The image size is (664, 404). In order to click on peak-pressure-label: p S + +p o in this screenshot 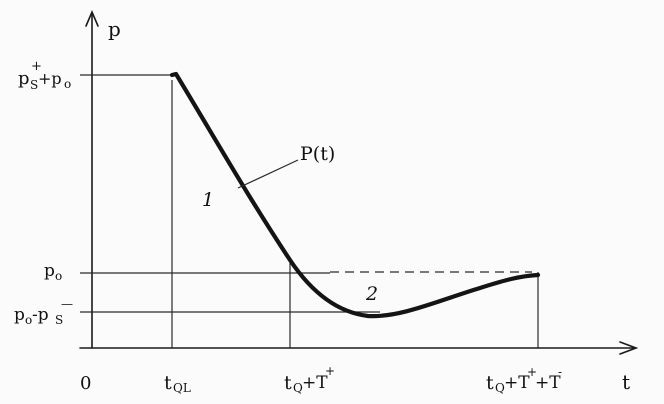, I will do `click(44, 75)`.